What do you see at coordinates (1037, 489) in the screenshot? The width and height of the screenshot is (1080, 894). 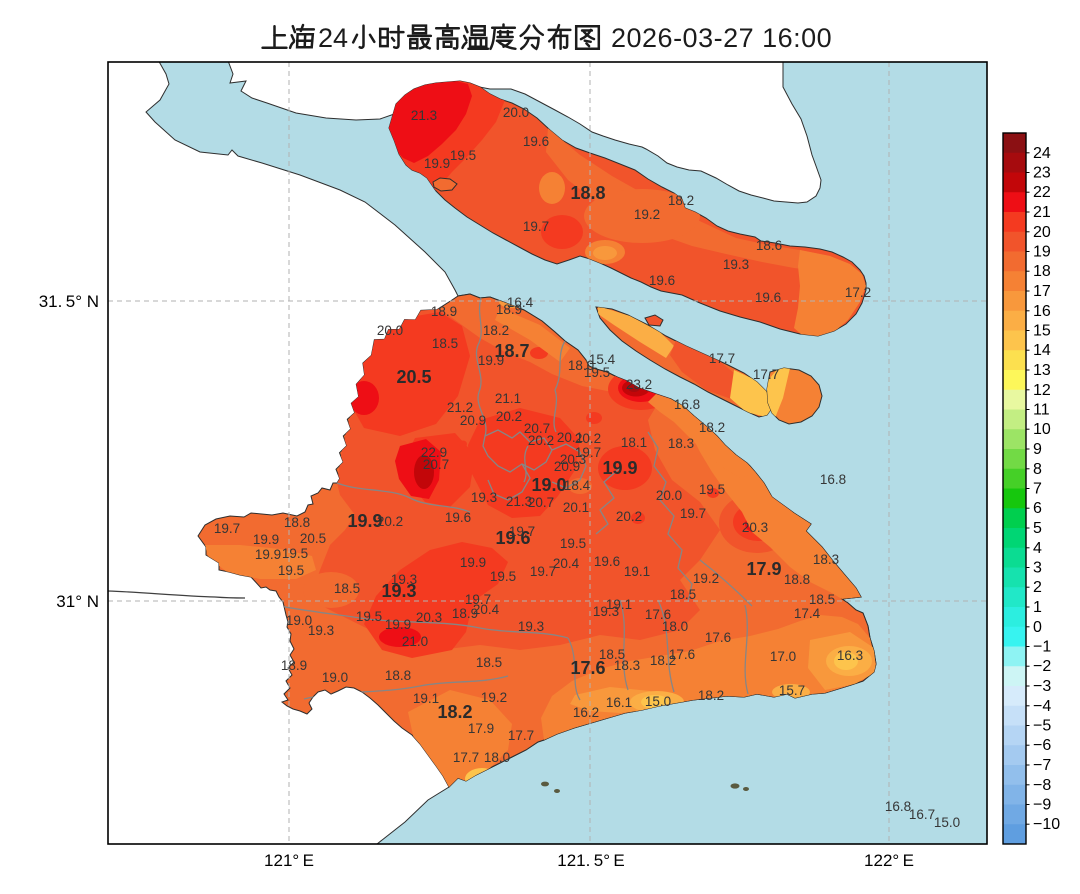 I see `svg-text: 7` at bounding box center [1037, 489].